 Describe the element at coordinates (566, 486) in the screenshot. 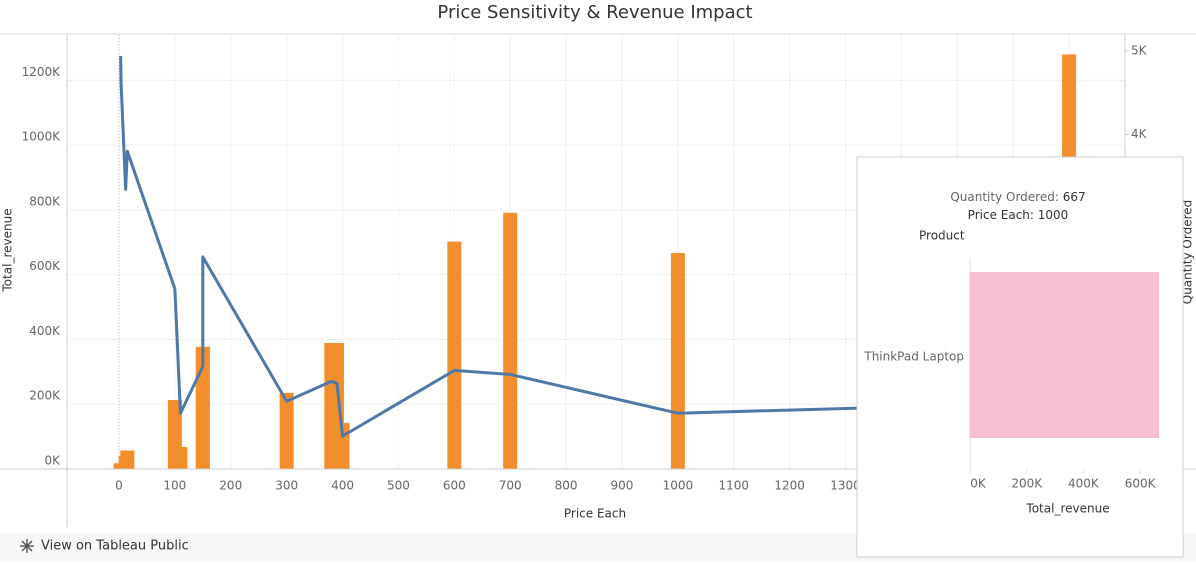

I see `x-tick-label: 800` at that location.